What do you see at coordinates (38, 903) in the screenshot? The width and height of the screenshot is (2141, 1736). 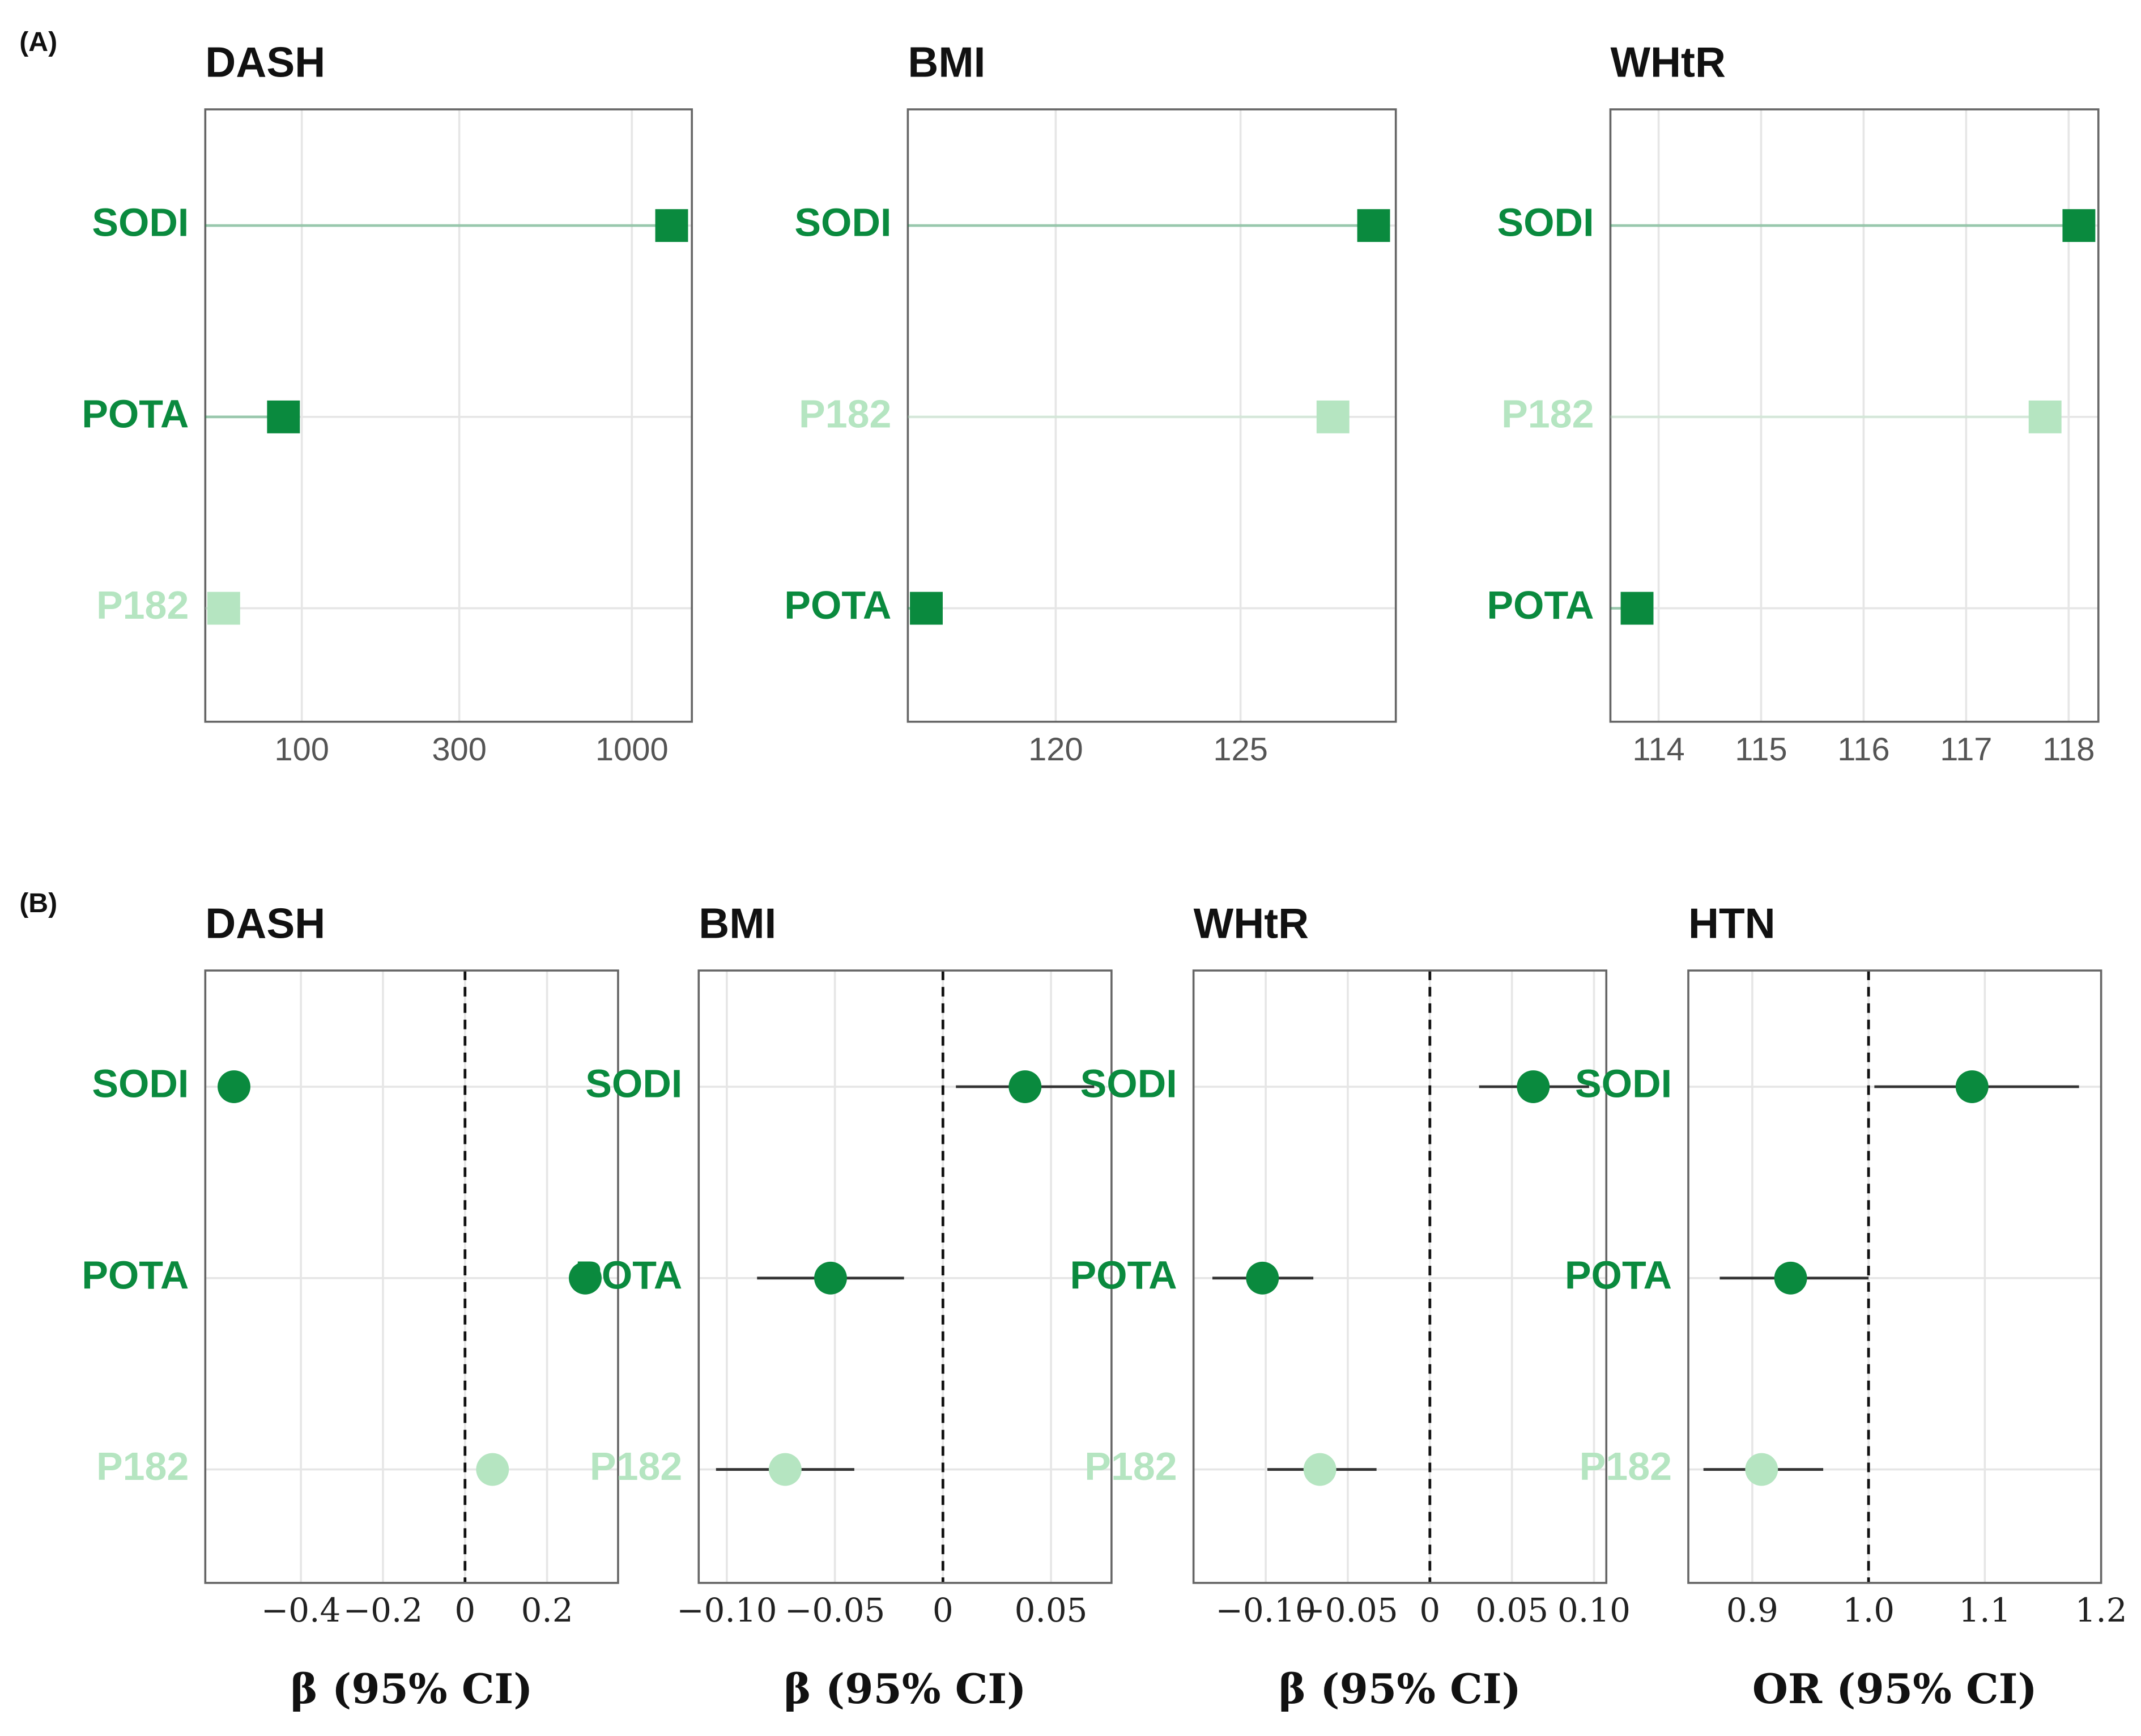 I see `panel-label: (B)` at bounding box center [38, 903].